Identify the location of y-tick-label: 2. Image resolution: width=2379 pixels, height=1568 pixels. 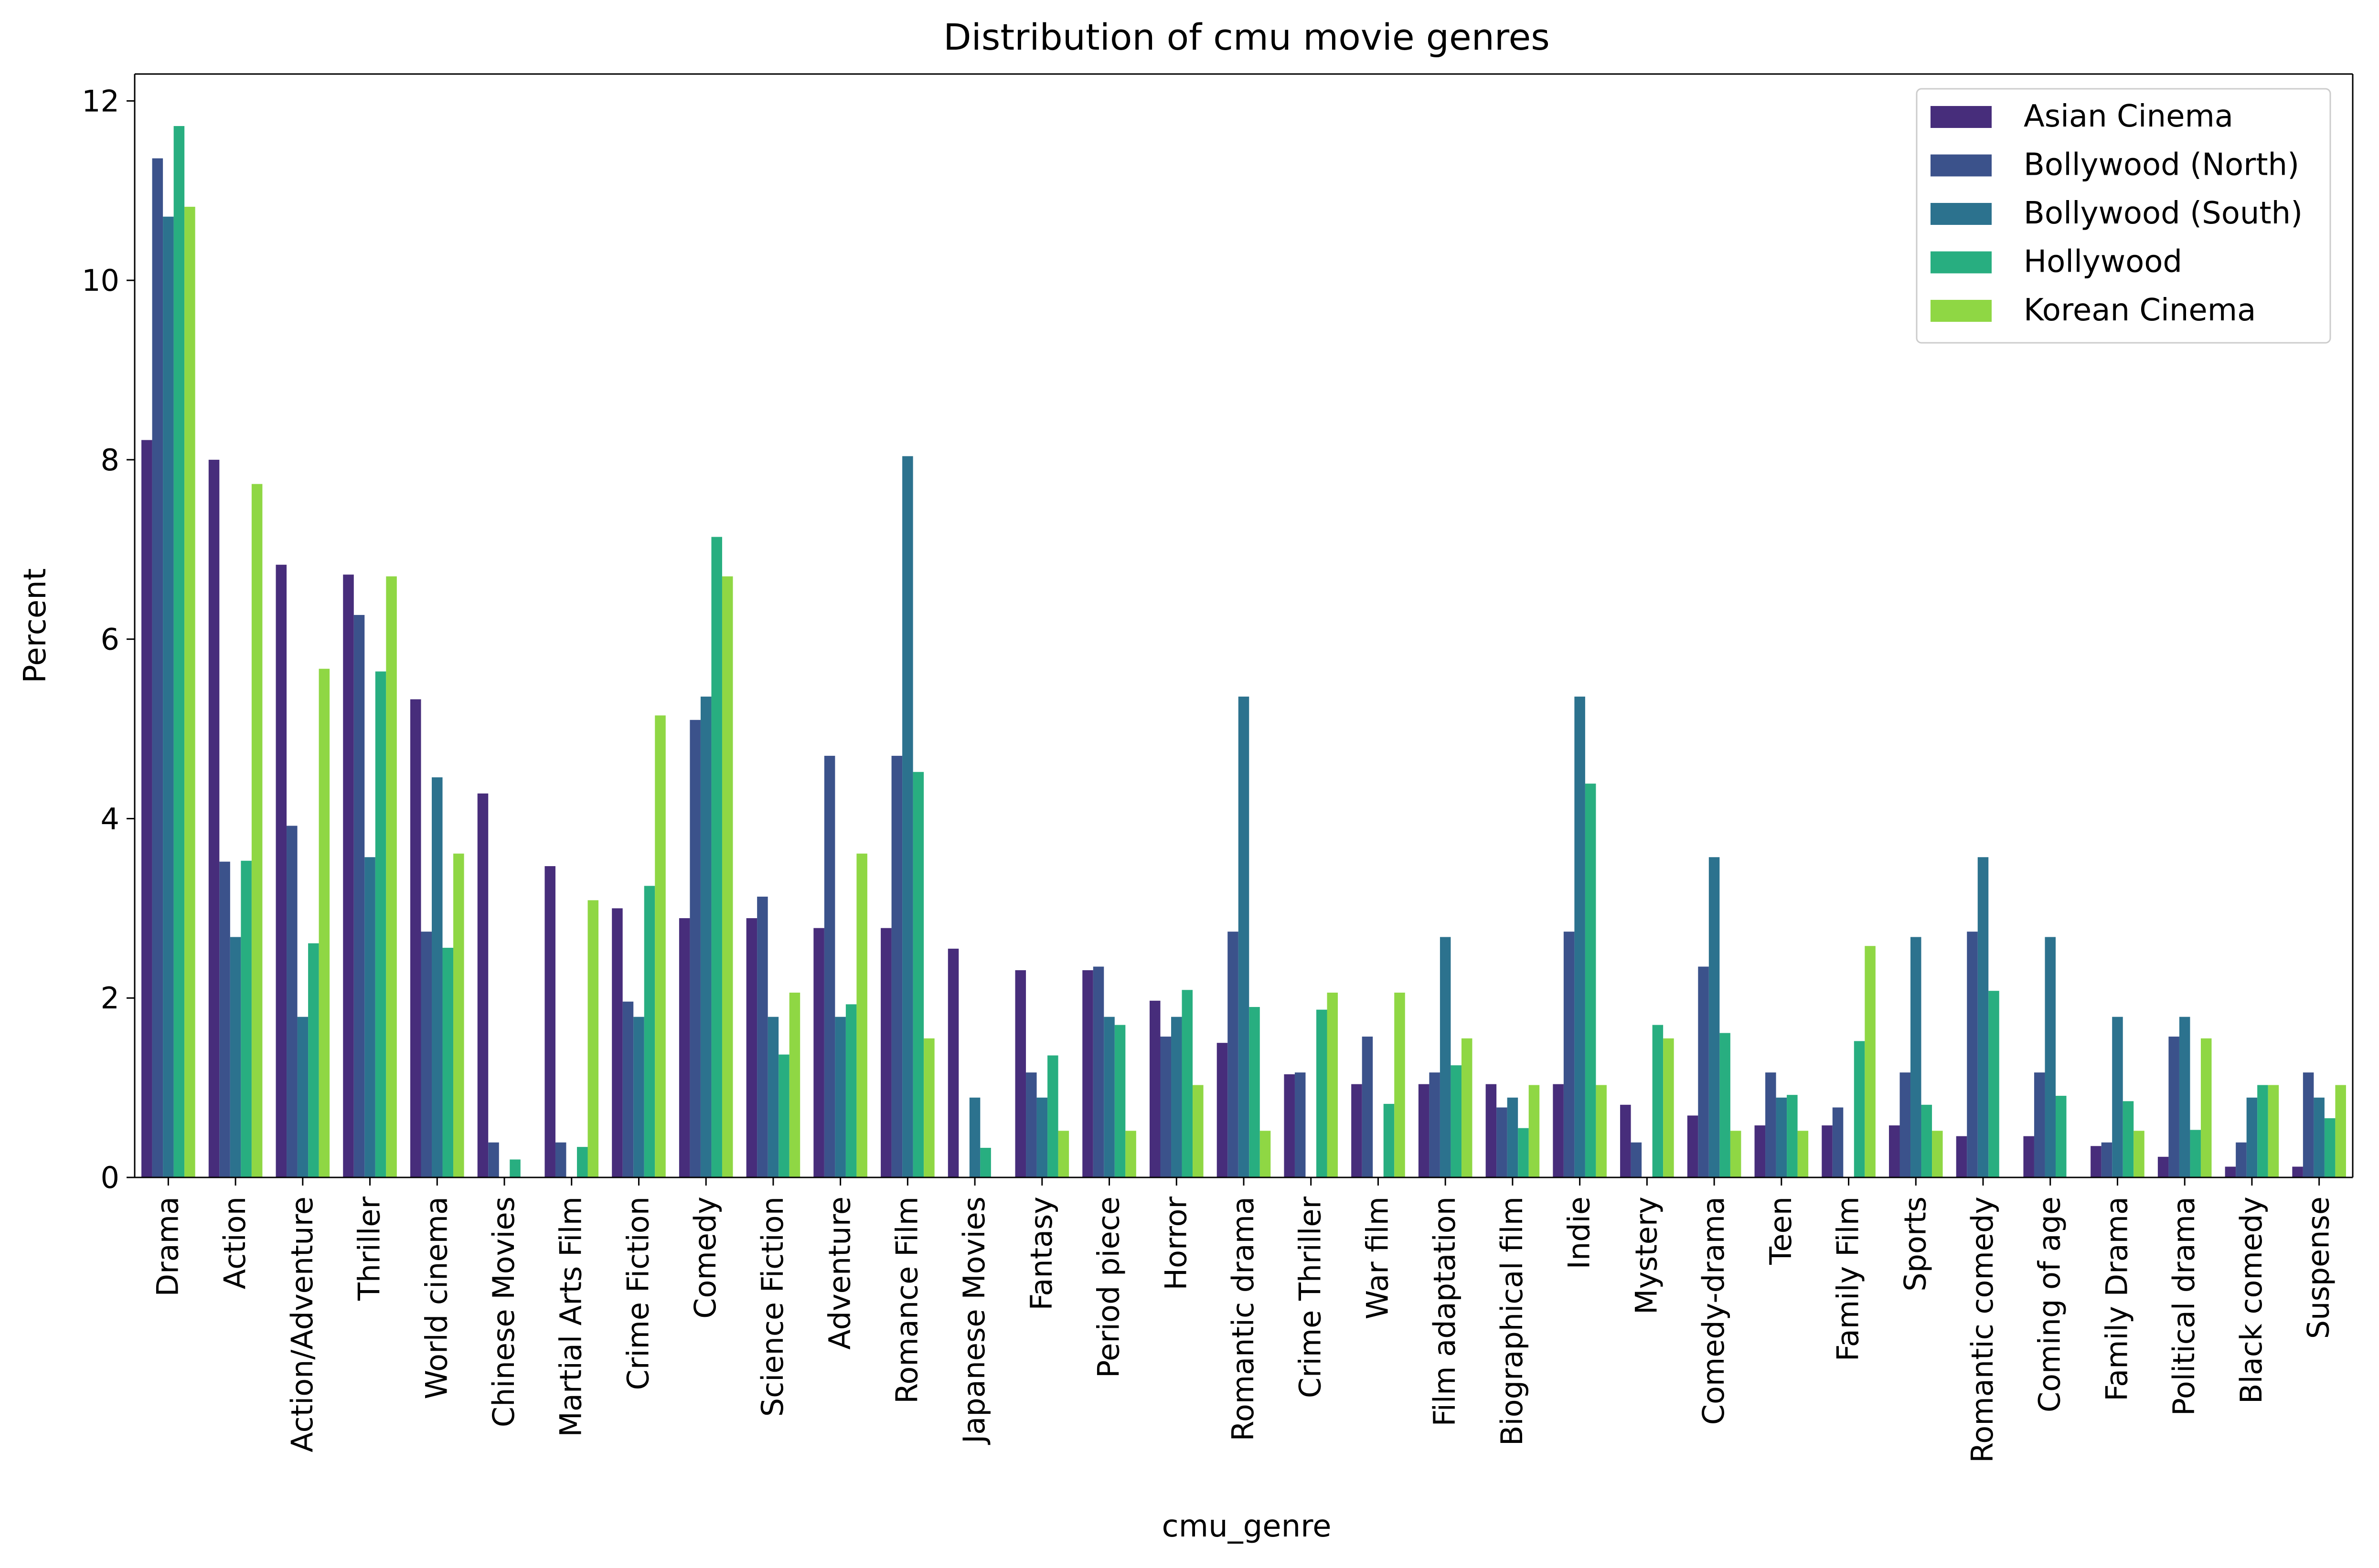
(110, 998).